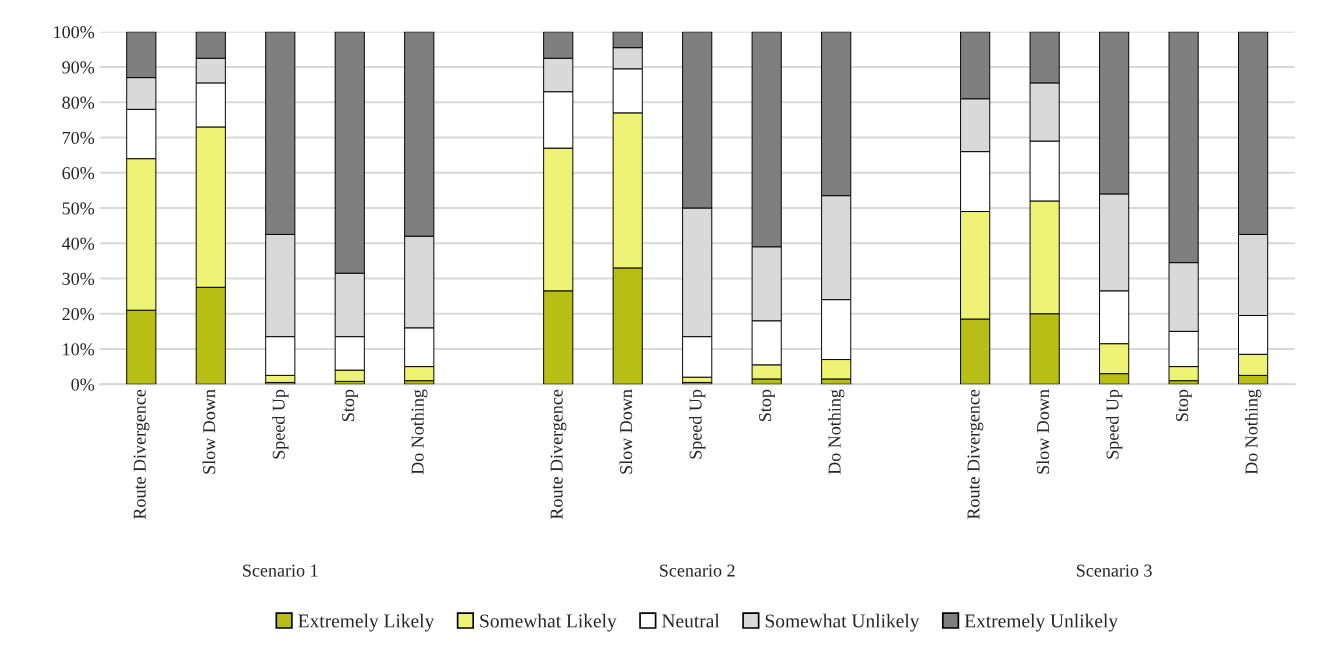 The image size is (1328, 649). Describe the element at coordinates (78, 67) in the screenshot. I see `y-tick-label: 90%` at that location.